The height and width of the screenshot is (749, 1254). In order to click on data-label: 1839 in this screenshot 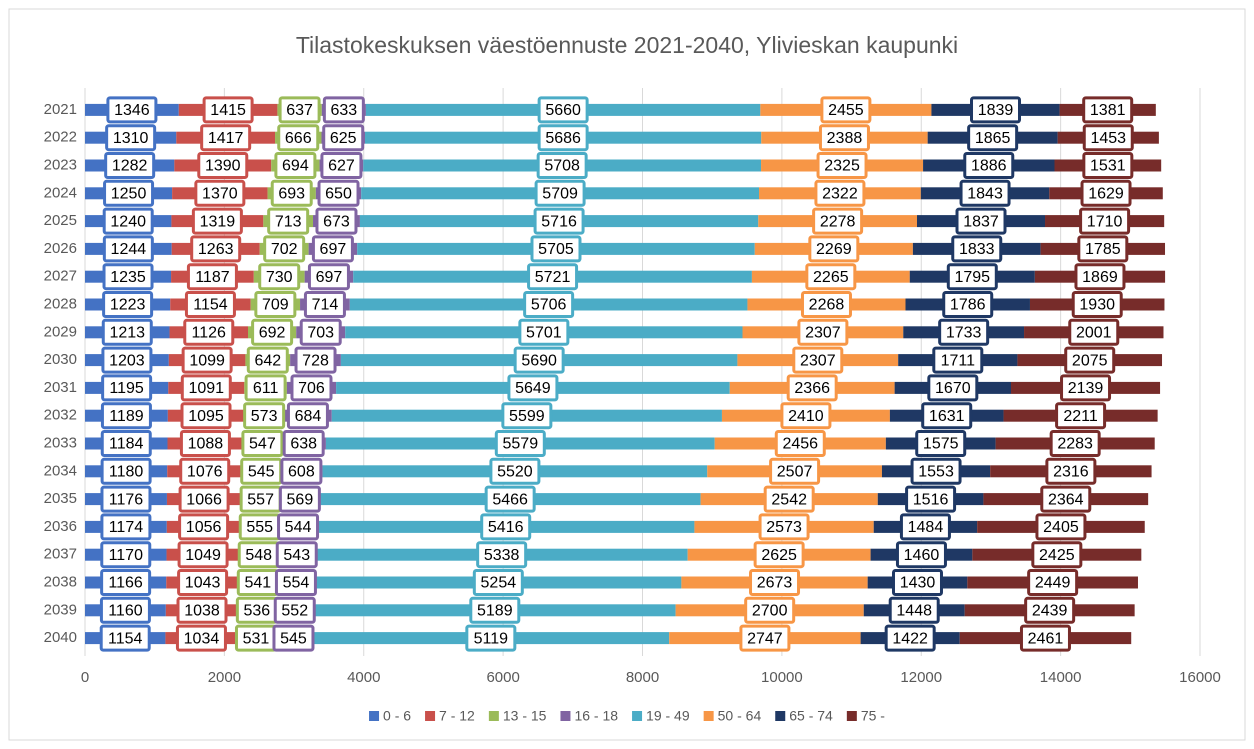, I will do `click(996, 110)`.